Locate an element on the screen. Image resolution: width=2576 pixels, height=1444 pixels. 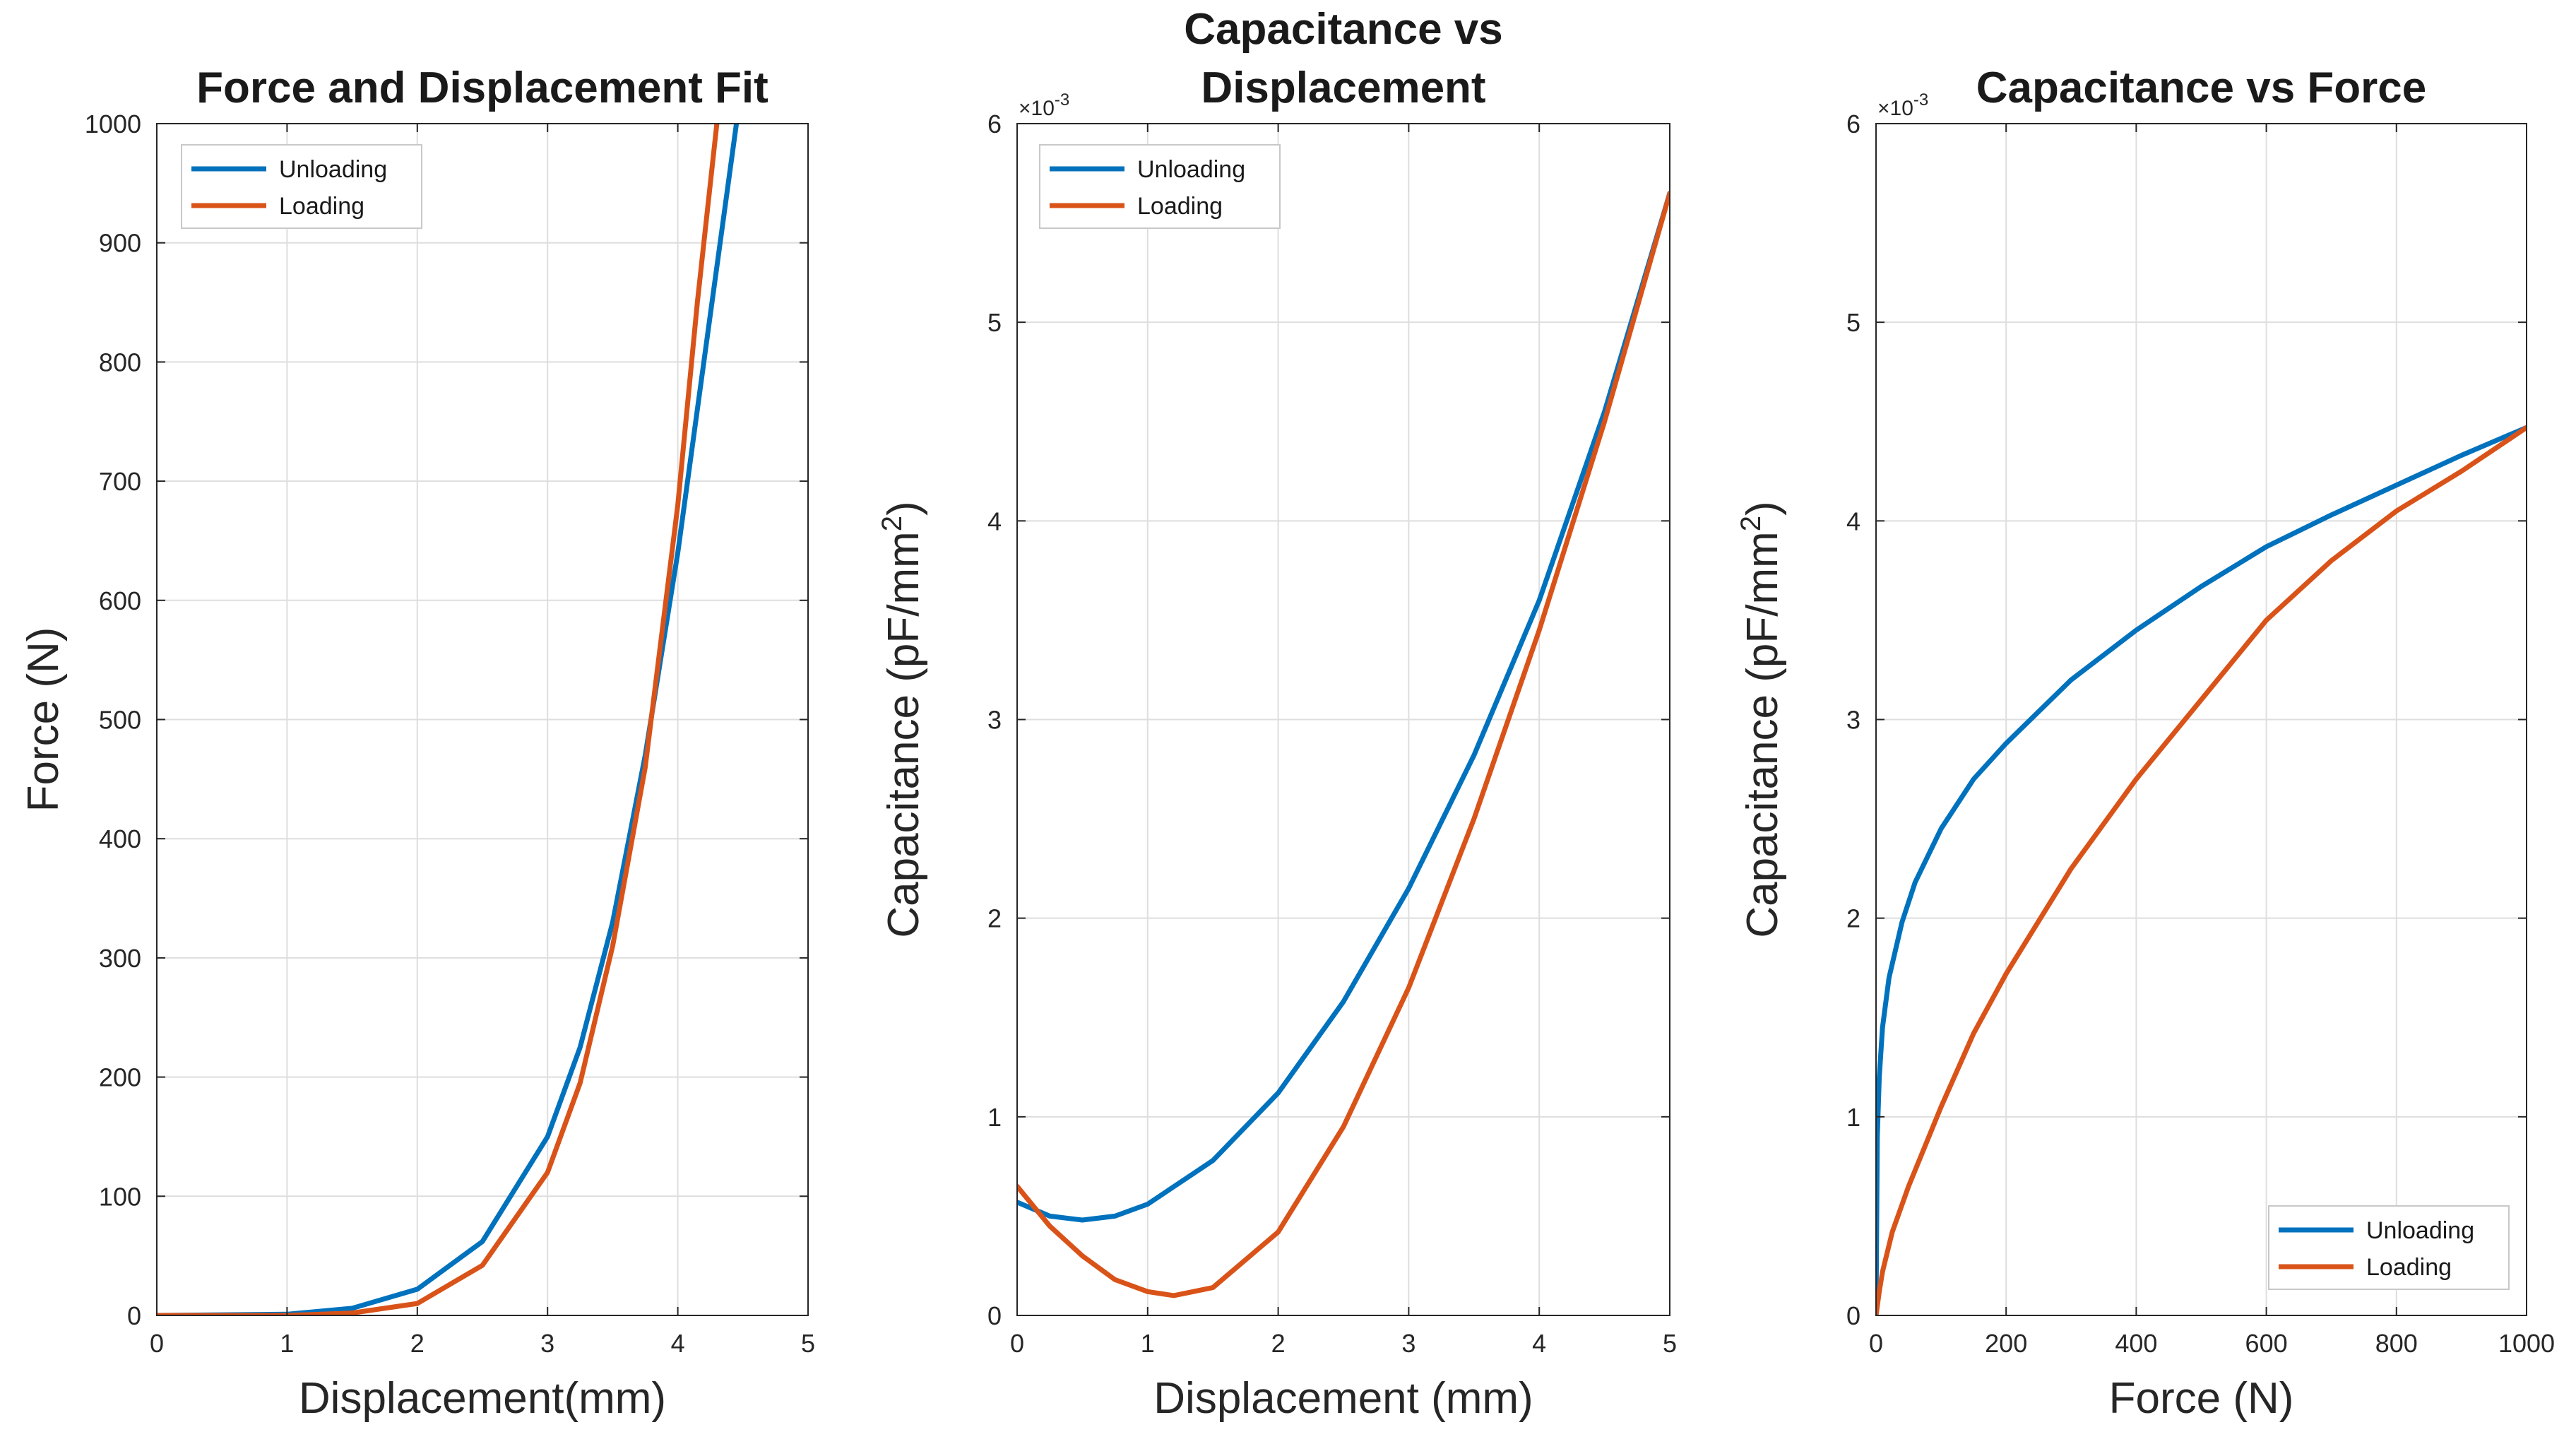
chart-title: Displacement is located at coordinates (1343, 88).